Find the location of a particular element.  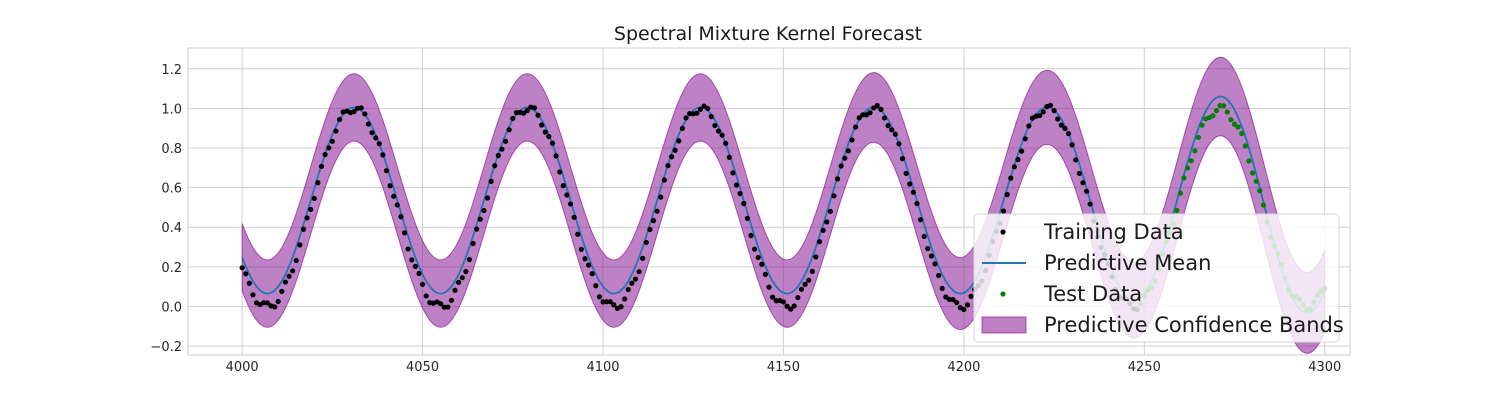

y-tick-label: 1.0 is located at coordinates (171, 109).